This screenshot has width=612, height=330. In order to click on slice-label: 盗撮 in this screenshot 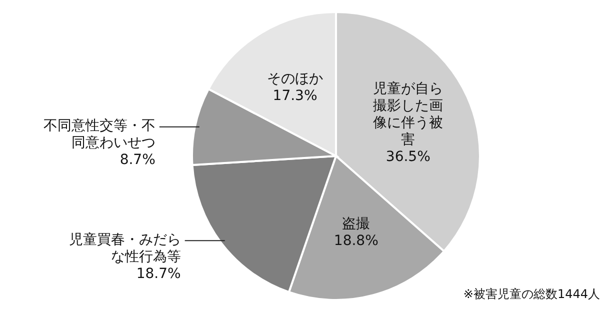, I will do `click(356, 224)`.